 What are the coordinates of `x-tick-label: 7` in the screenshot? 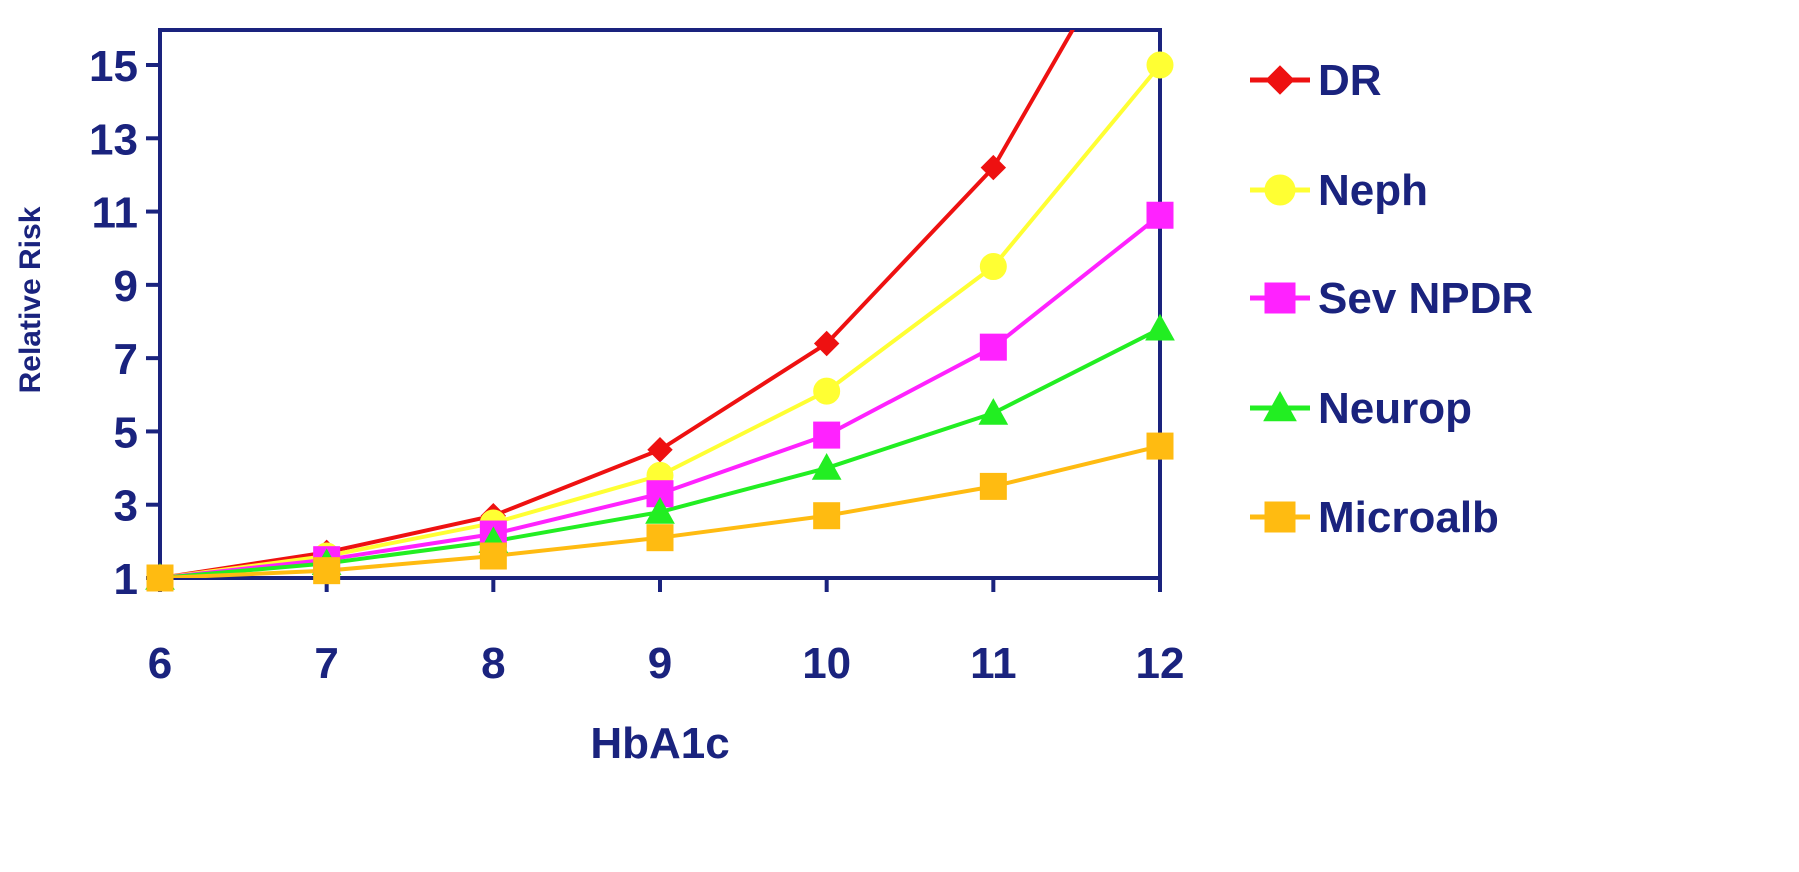 It's located at (326, 663).